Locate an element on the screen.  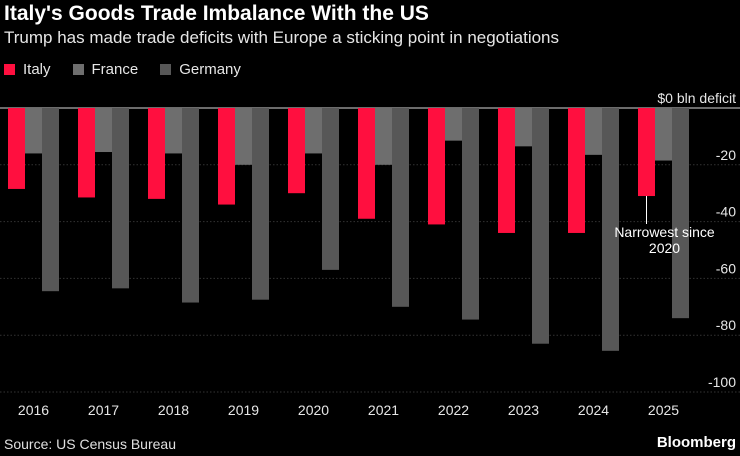
annotation-text-line-1: 2020 is located at coordinates (664, 248).